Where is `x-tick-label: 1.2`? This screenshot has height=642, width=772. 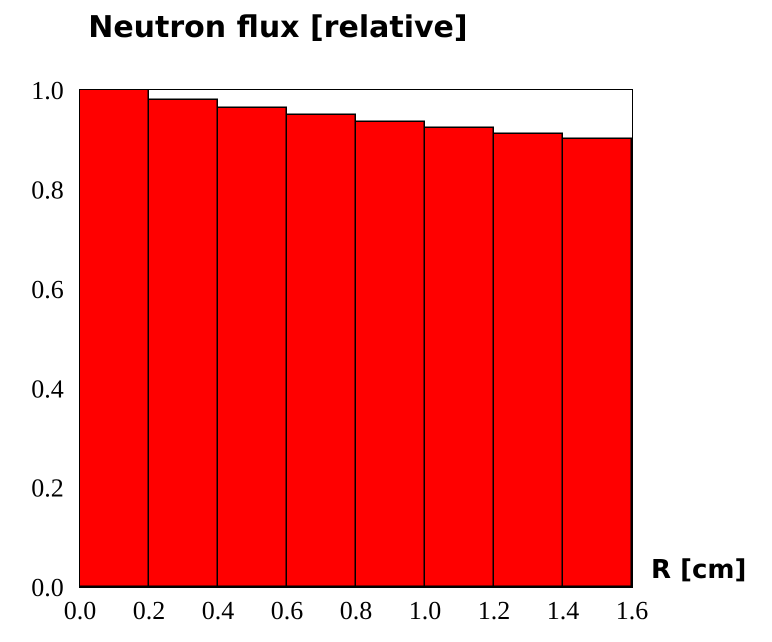
x-tick-label: 1.2 is located at coordinates (494, 611).